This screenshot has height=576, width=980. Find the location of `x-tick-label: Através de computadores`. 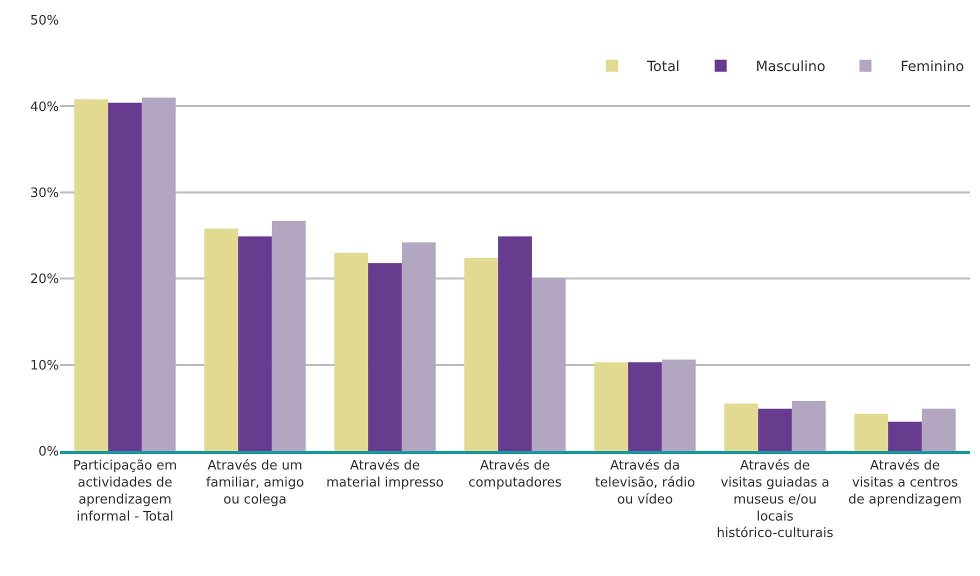

x-tick-label: Através de computadores is located at coordinates (515, 474).